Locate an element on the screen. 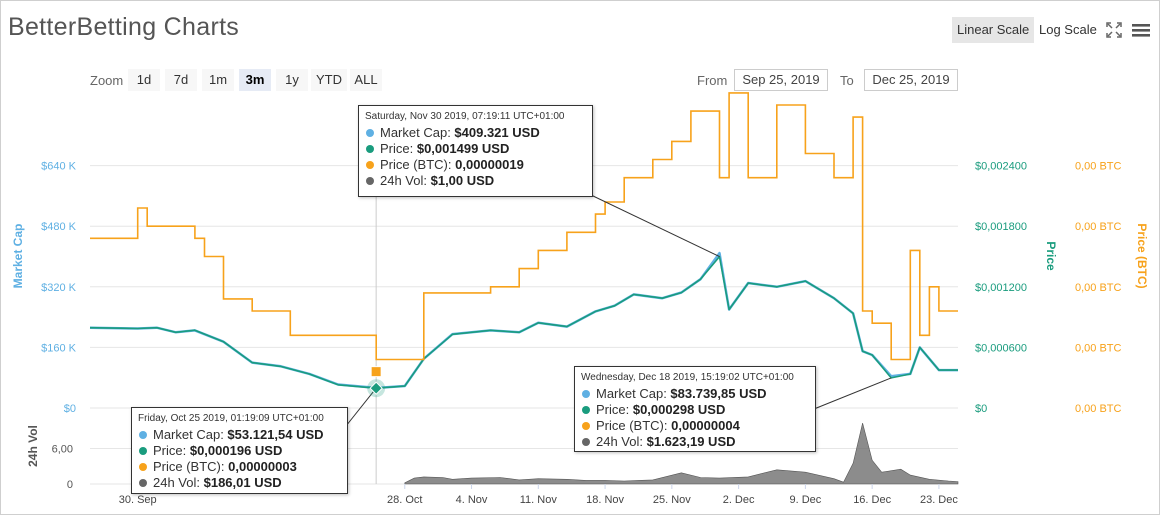  tooltip-row-price: Price: $0,000298 USD is located at coordinates (698, 410).